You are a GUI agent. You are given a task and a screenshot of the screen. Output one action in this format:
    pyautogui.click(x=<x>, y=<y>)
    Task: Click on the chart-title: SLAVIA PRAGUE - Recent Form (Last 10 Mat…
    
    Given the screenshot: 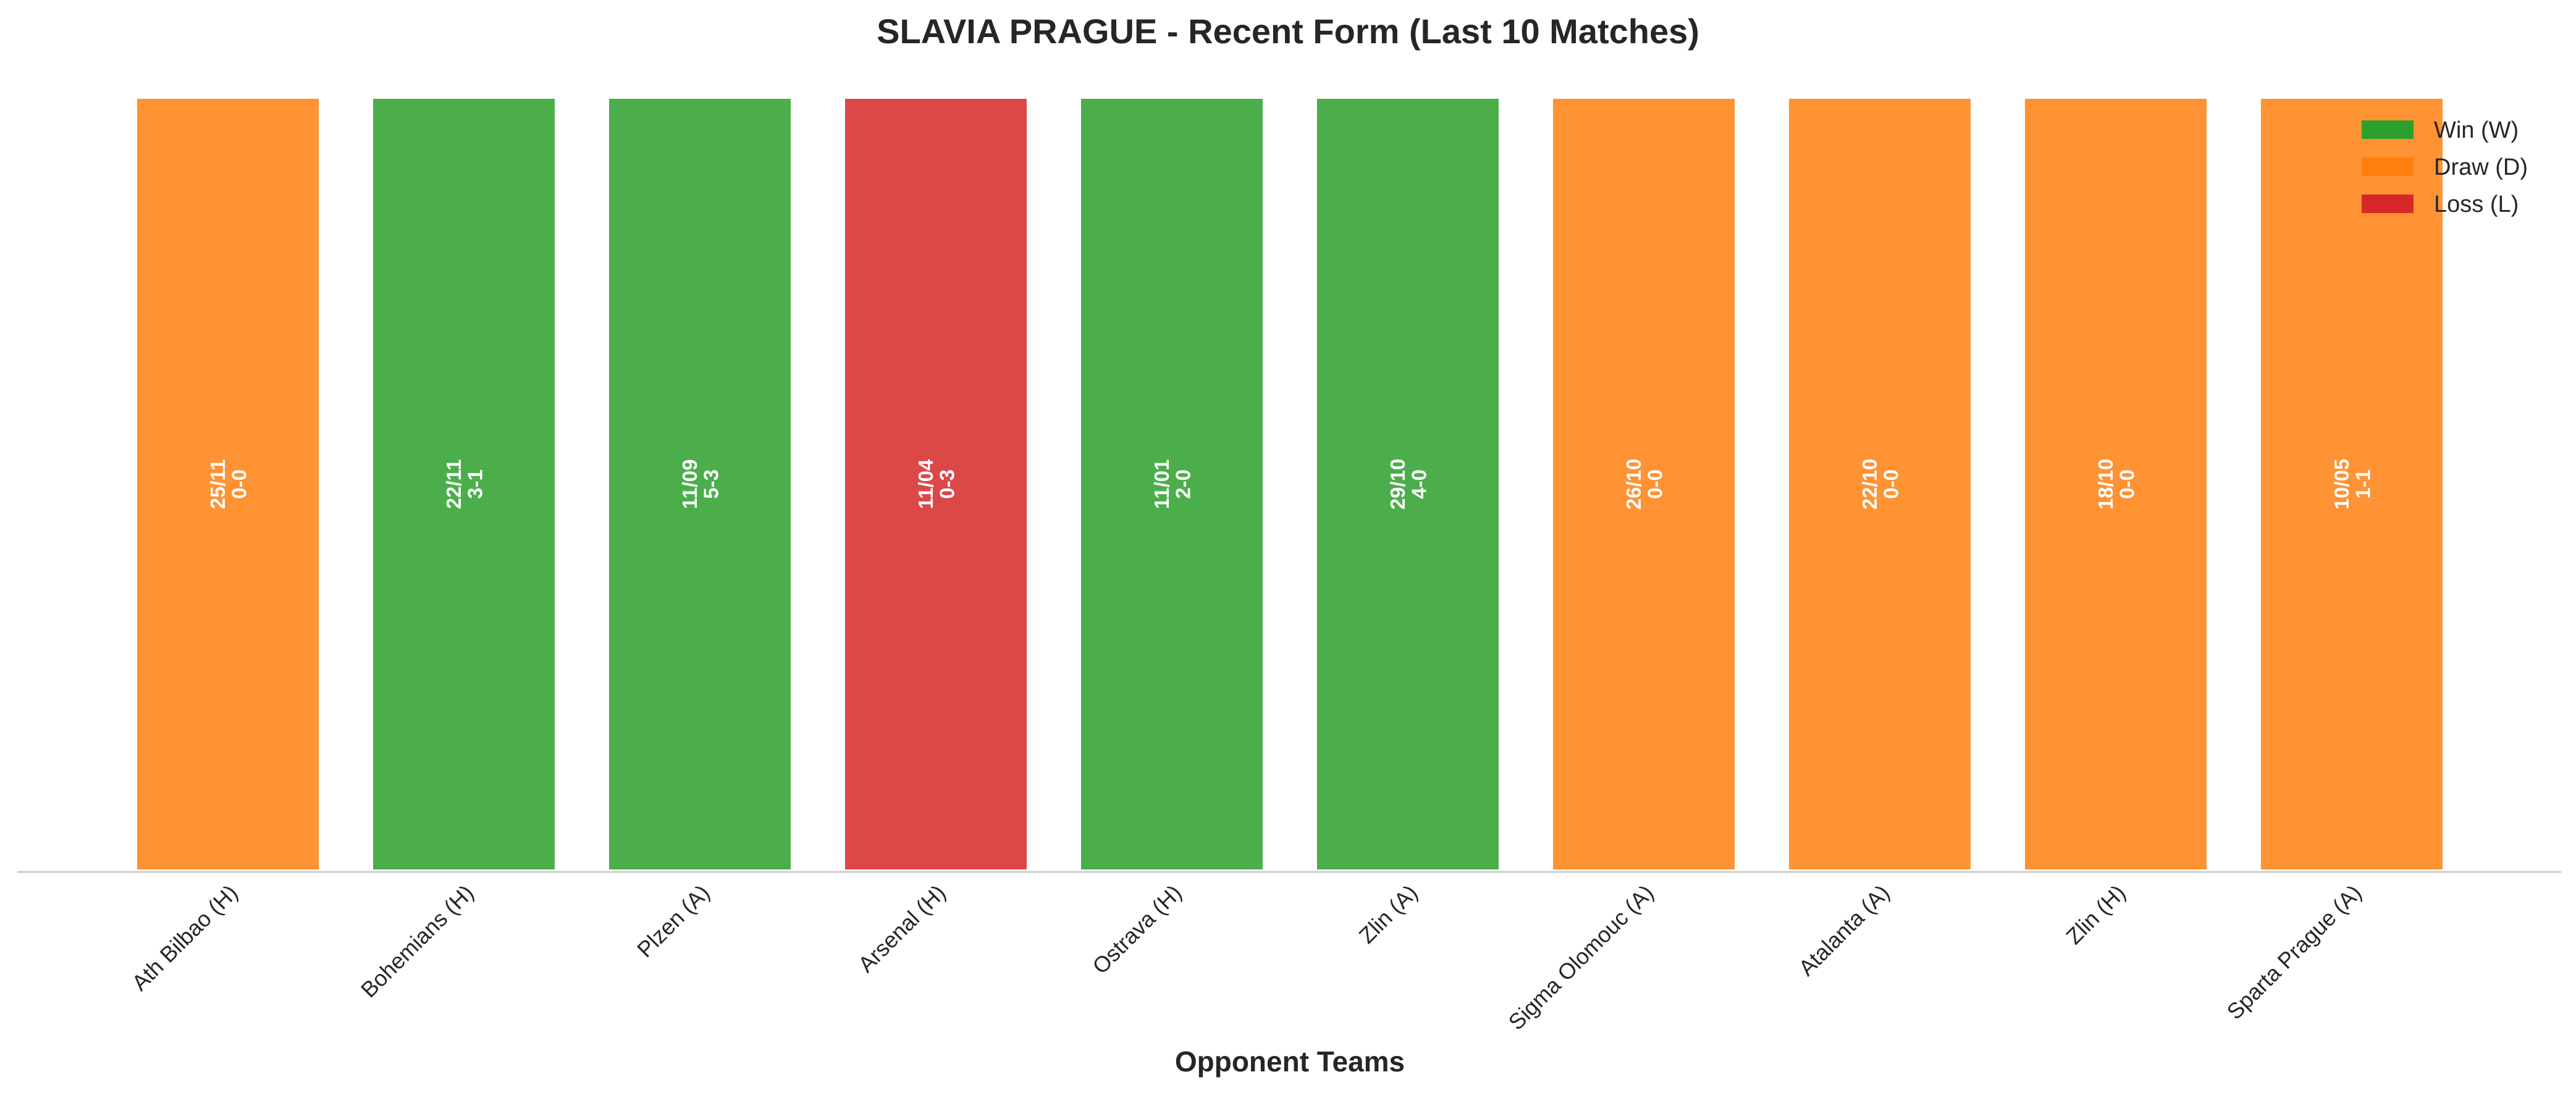 What is the action you would take?
    pyautogui.click(x=1288, y=31)
    